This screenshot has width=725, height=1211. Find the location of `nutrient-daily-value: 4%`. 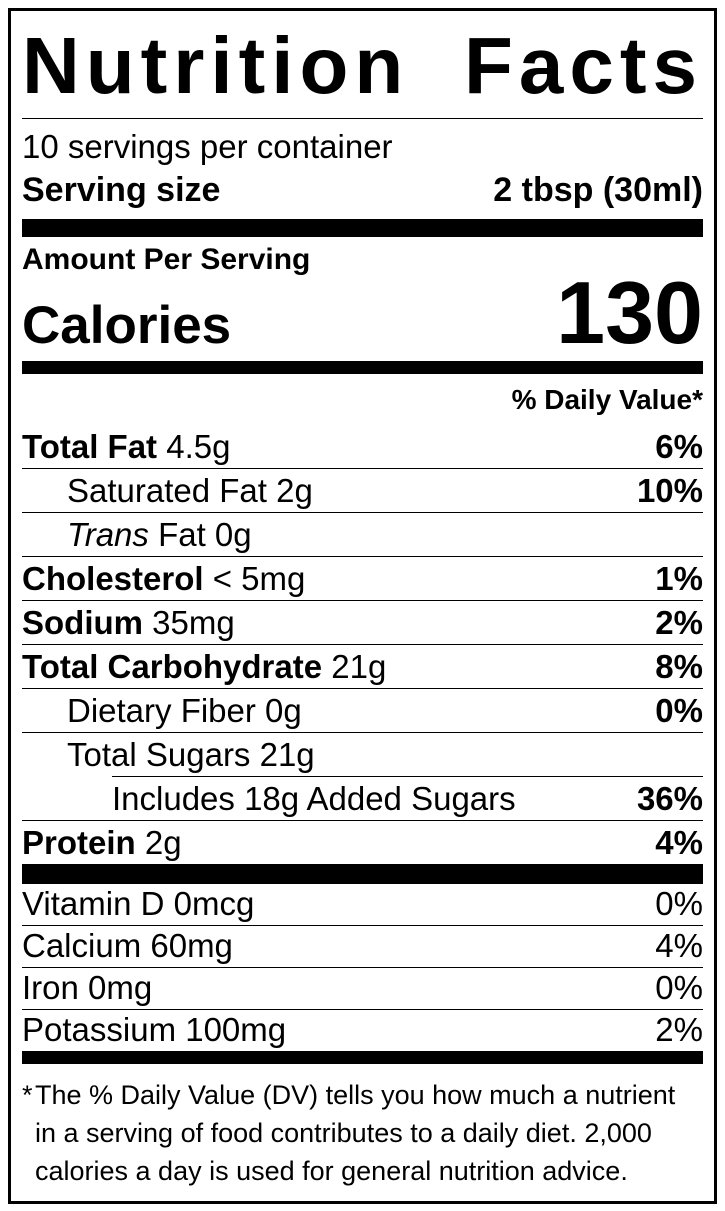

nutrient-daily-value: 4% is located at coordinates (679, 842).